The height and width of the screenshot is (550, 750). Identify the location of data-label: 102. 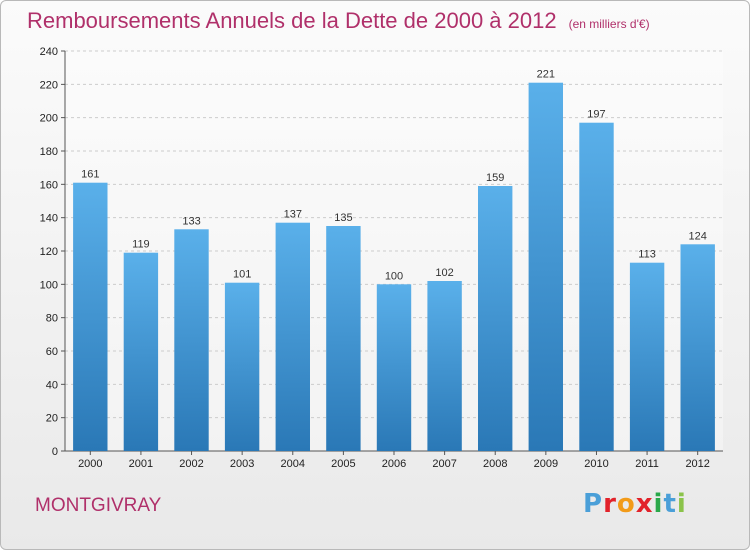
(444, 273).